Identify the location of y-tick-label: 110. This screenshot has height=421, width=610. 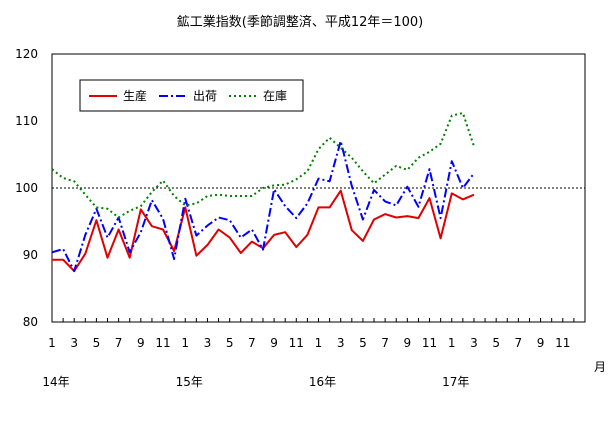
(26, 121).